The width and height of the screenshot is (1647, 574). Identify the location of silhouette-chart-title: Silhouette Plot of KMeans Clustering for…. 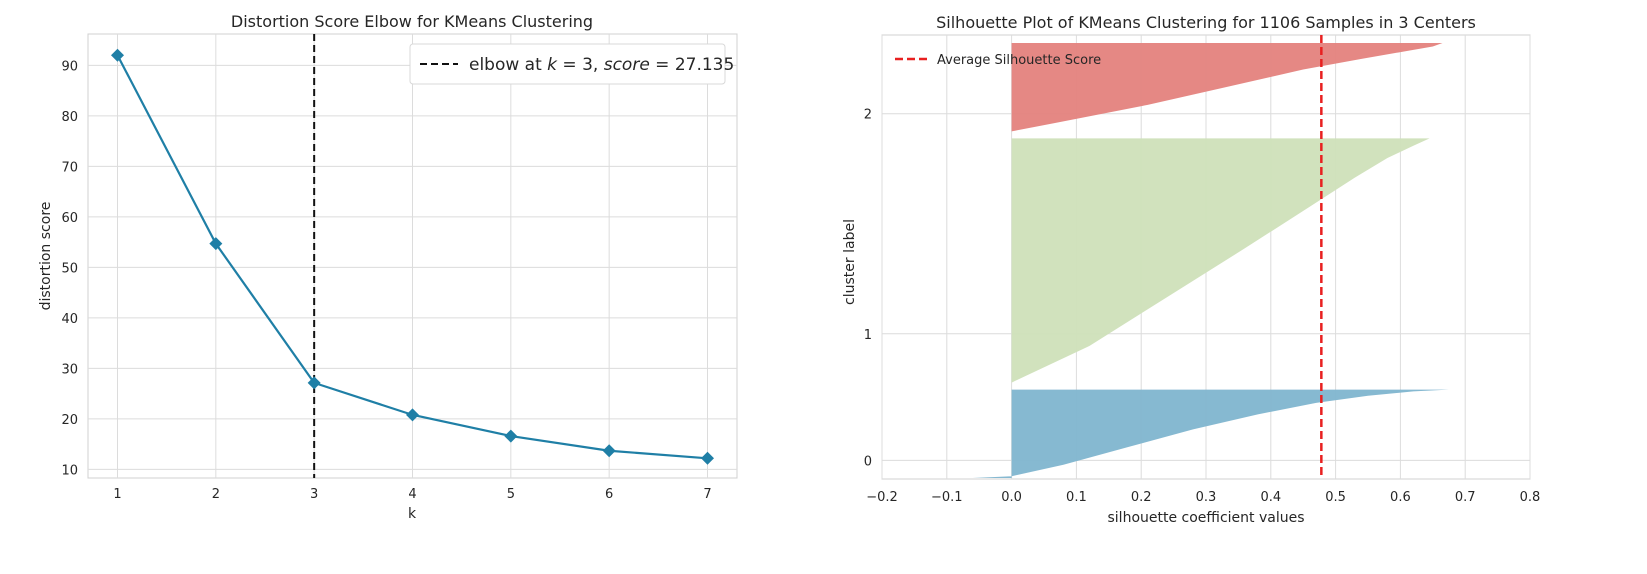
(1206, 22).